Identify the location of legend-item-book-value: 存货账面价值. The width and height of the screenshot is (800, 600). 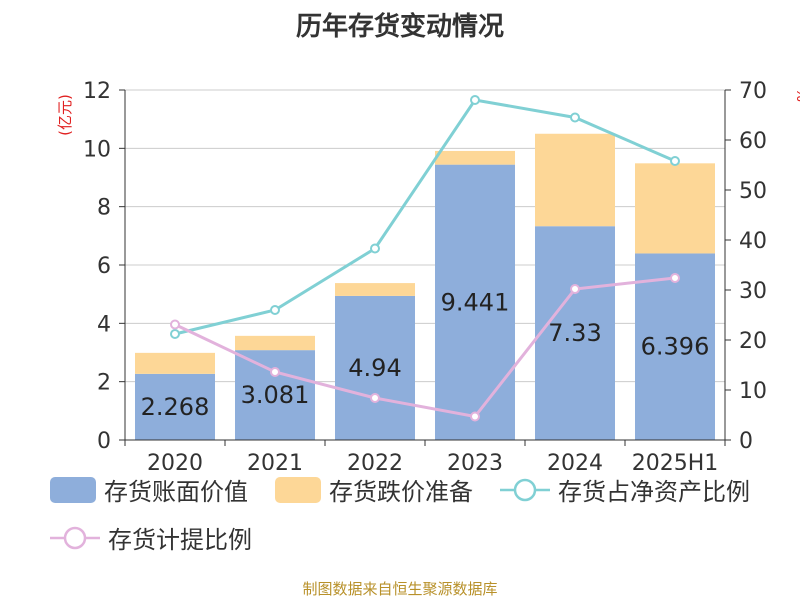
(149, 489).